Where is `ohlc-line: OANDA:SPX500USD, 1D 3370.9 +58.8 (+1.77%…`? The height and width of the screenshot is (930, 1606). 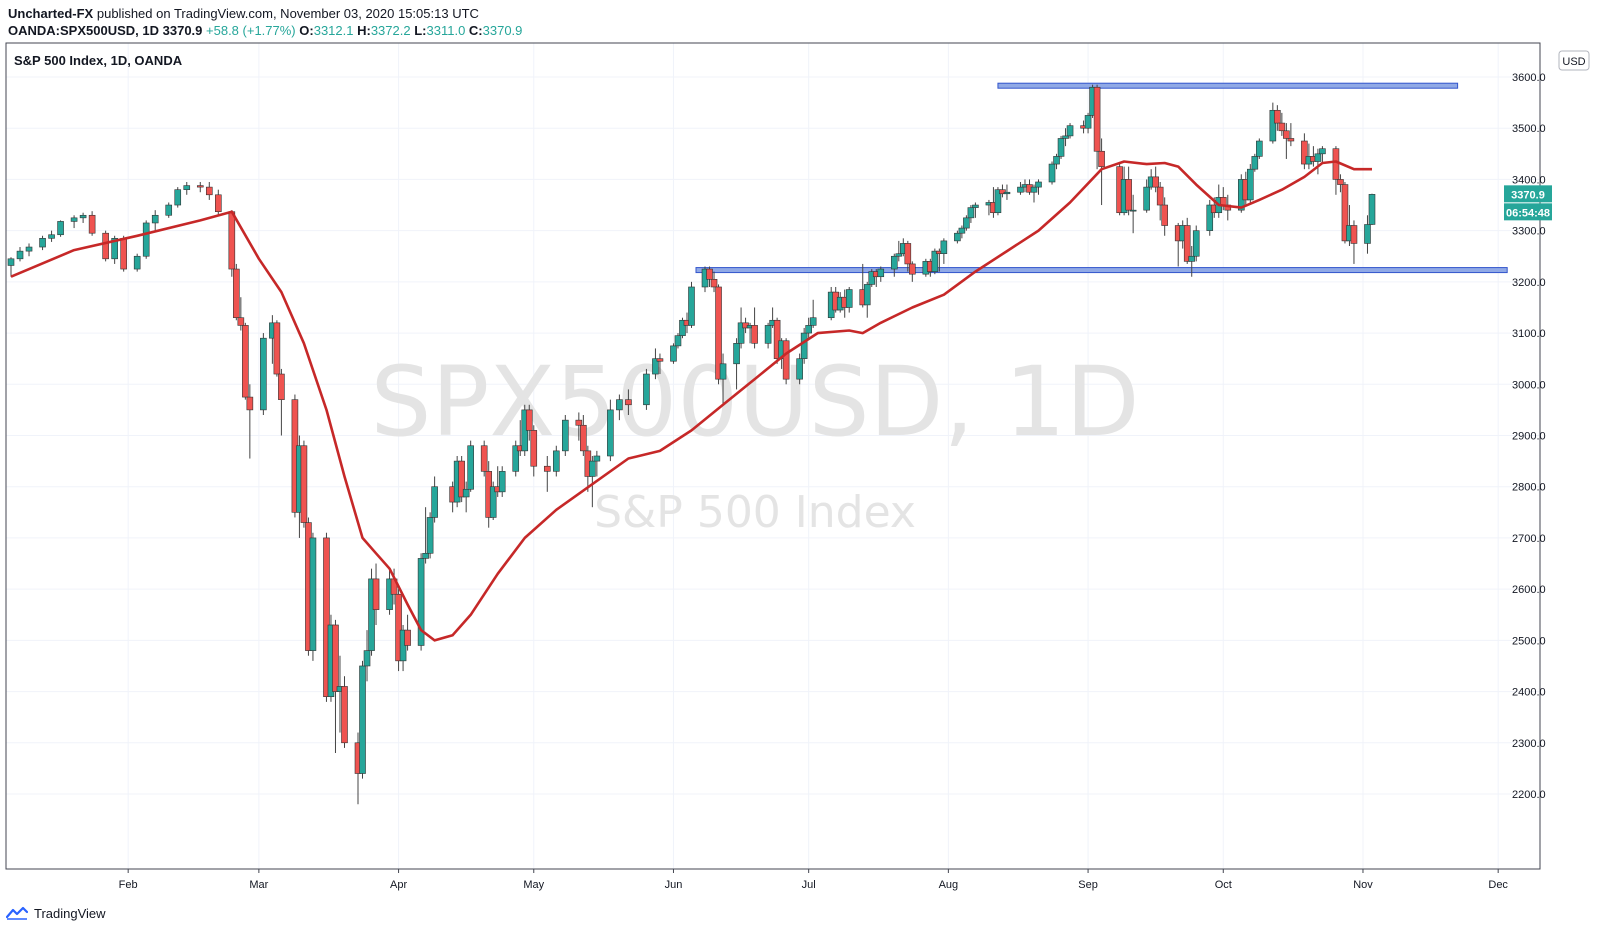 ohlc-line: OANDA:SPX500USD, 1D 3370.9 +58.8 (+1.77%… is located at coordinates (265, 30).